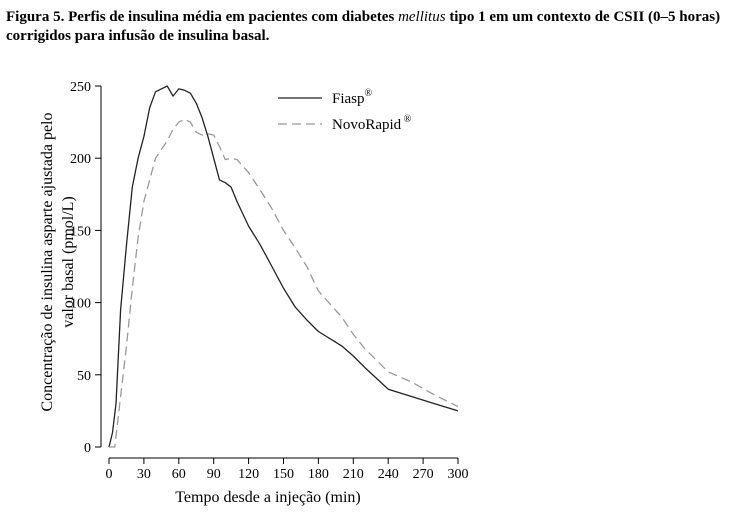 Image resolution: width=750 pixels, height=517 pixels. Describe the element at coordinates (248, 474) in the screenshot. I see `x-tick-label: 120` at that location.